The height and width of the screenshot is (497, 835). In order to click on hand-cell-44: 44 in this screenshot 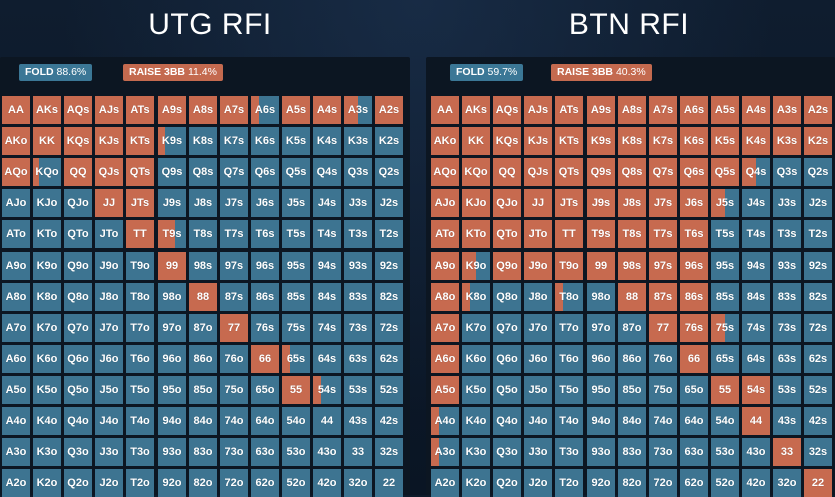, I will do `click(327, 421)`.